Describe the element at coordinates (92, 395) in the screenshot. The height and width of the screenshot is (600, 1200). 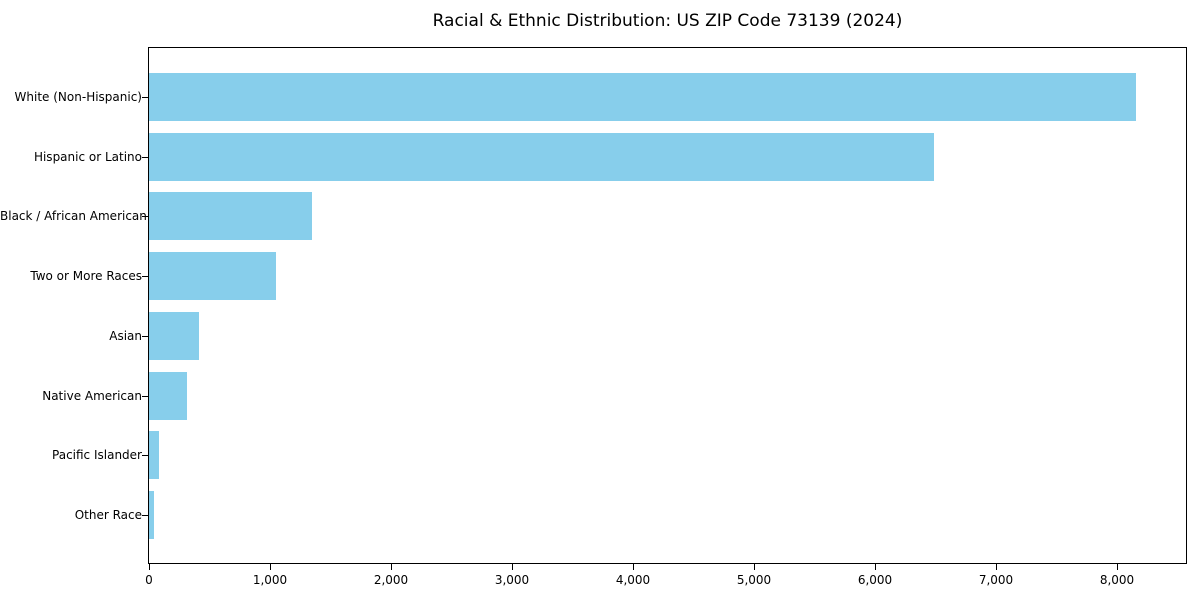
I see `y-axis-label-native-american: Native American` at that location.